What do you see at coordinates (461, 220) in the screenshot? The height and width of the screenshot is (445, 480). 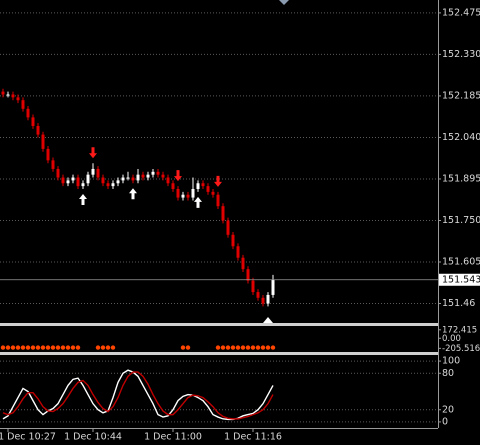 I see `y-tick-label: 151.750` at bounding box center [461, 220].